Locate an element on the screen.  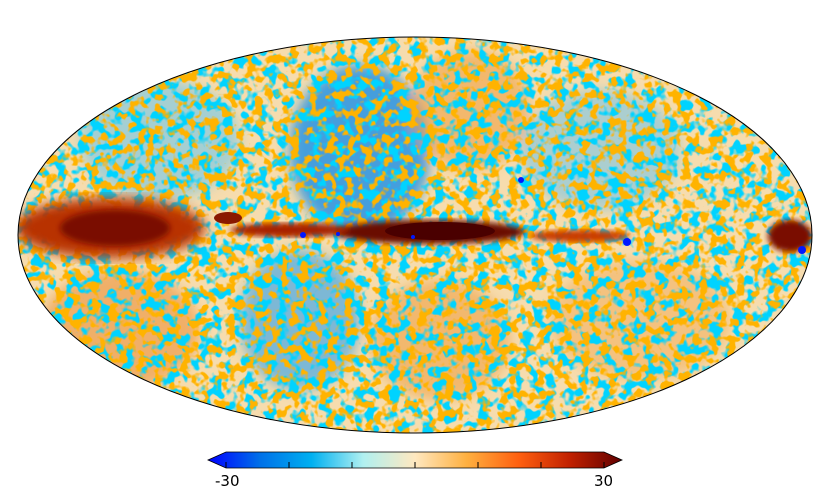
colorbar-ticks is located at coordinates (415, 465).